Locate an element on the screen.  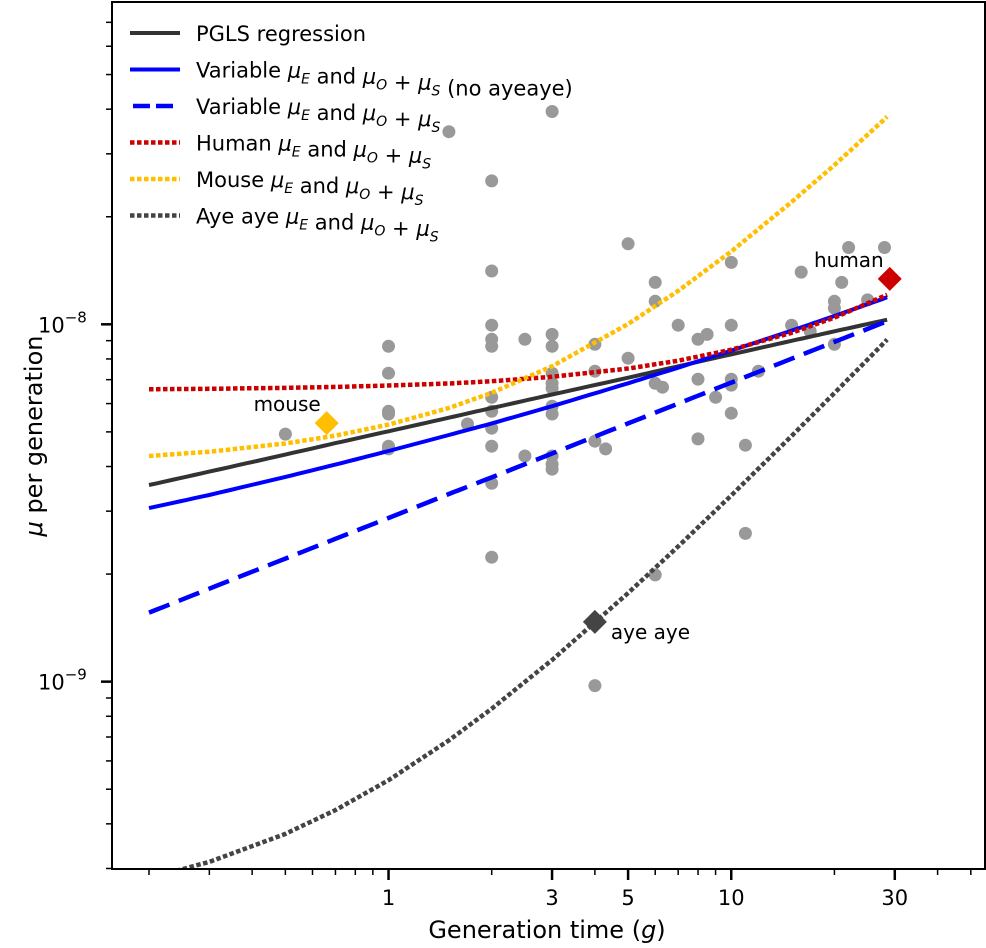
marker-ayeaye is located at coordinates (594, 621).